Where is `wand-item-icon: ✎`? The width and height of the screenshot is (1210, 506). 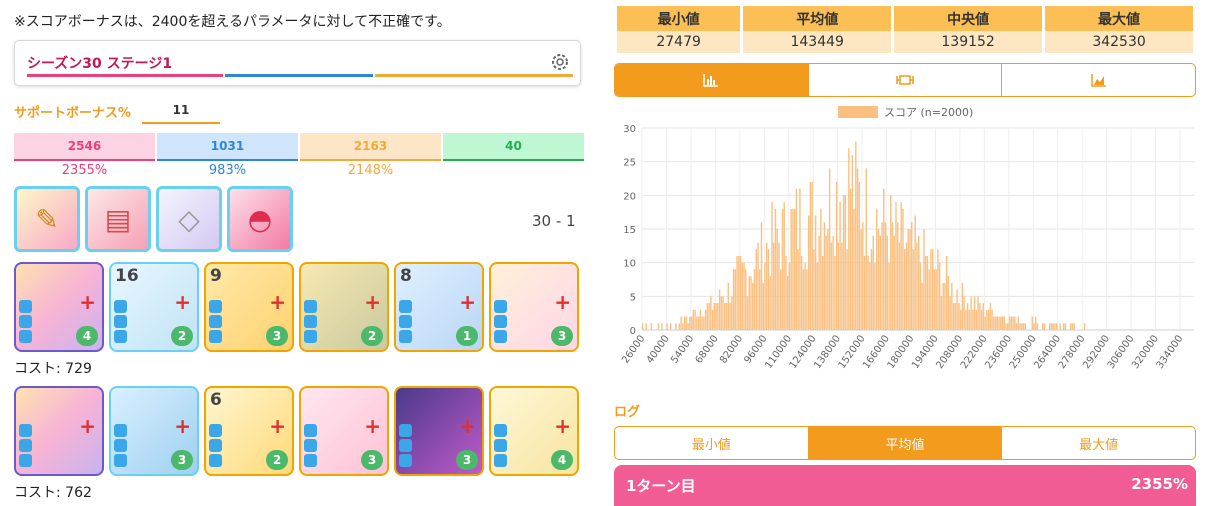
wand-item-icon: ✎ is located at coordinates (47, 219).